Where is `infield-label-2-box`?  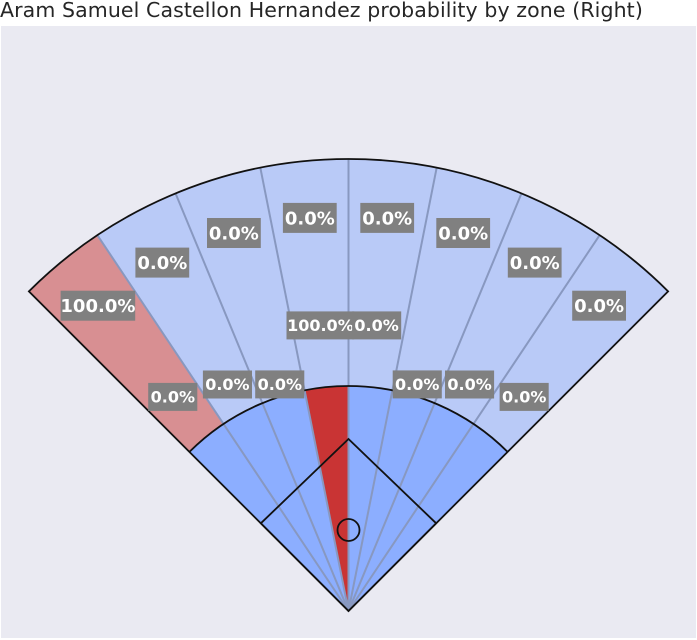
infield-label-2-box is located at coordinates (227, 384).